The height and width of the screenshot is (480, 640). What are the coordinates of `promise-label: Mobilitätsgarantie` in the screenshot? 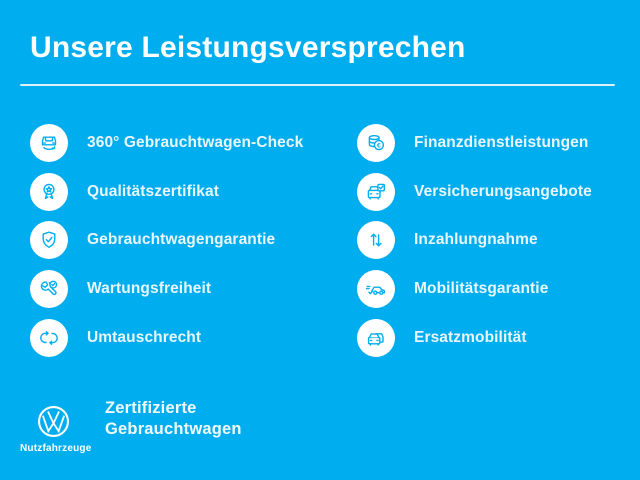 It's located at (481, 289).